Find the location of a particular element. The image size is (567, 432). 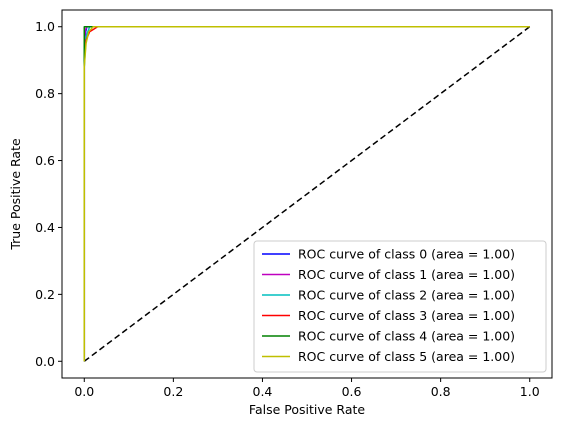

legend-entry: ROC curve of class 1 (area = 1.00) is located at coordinates (406, 274).